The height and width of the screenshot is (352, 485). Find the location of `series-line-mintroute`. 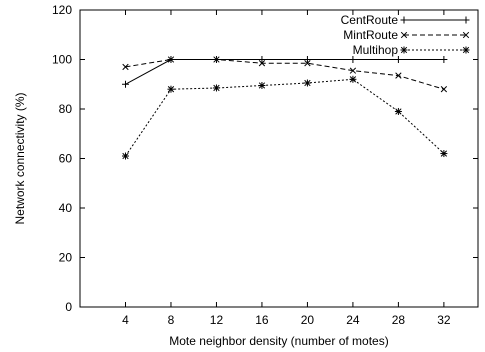

series-line-mintroute is located at coordinates (285, 74).